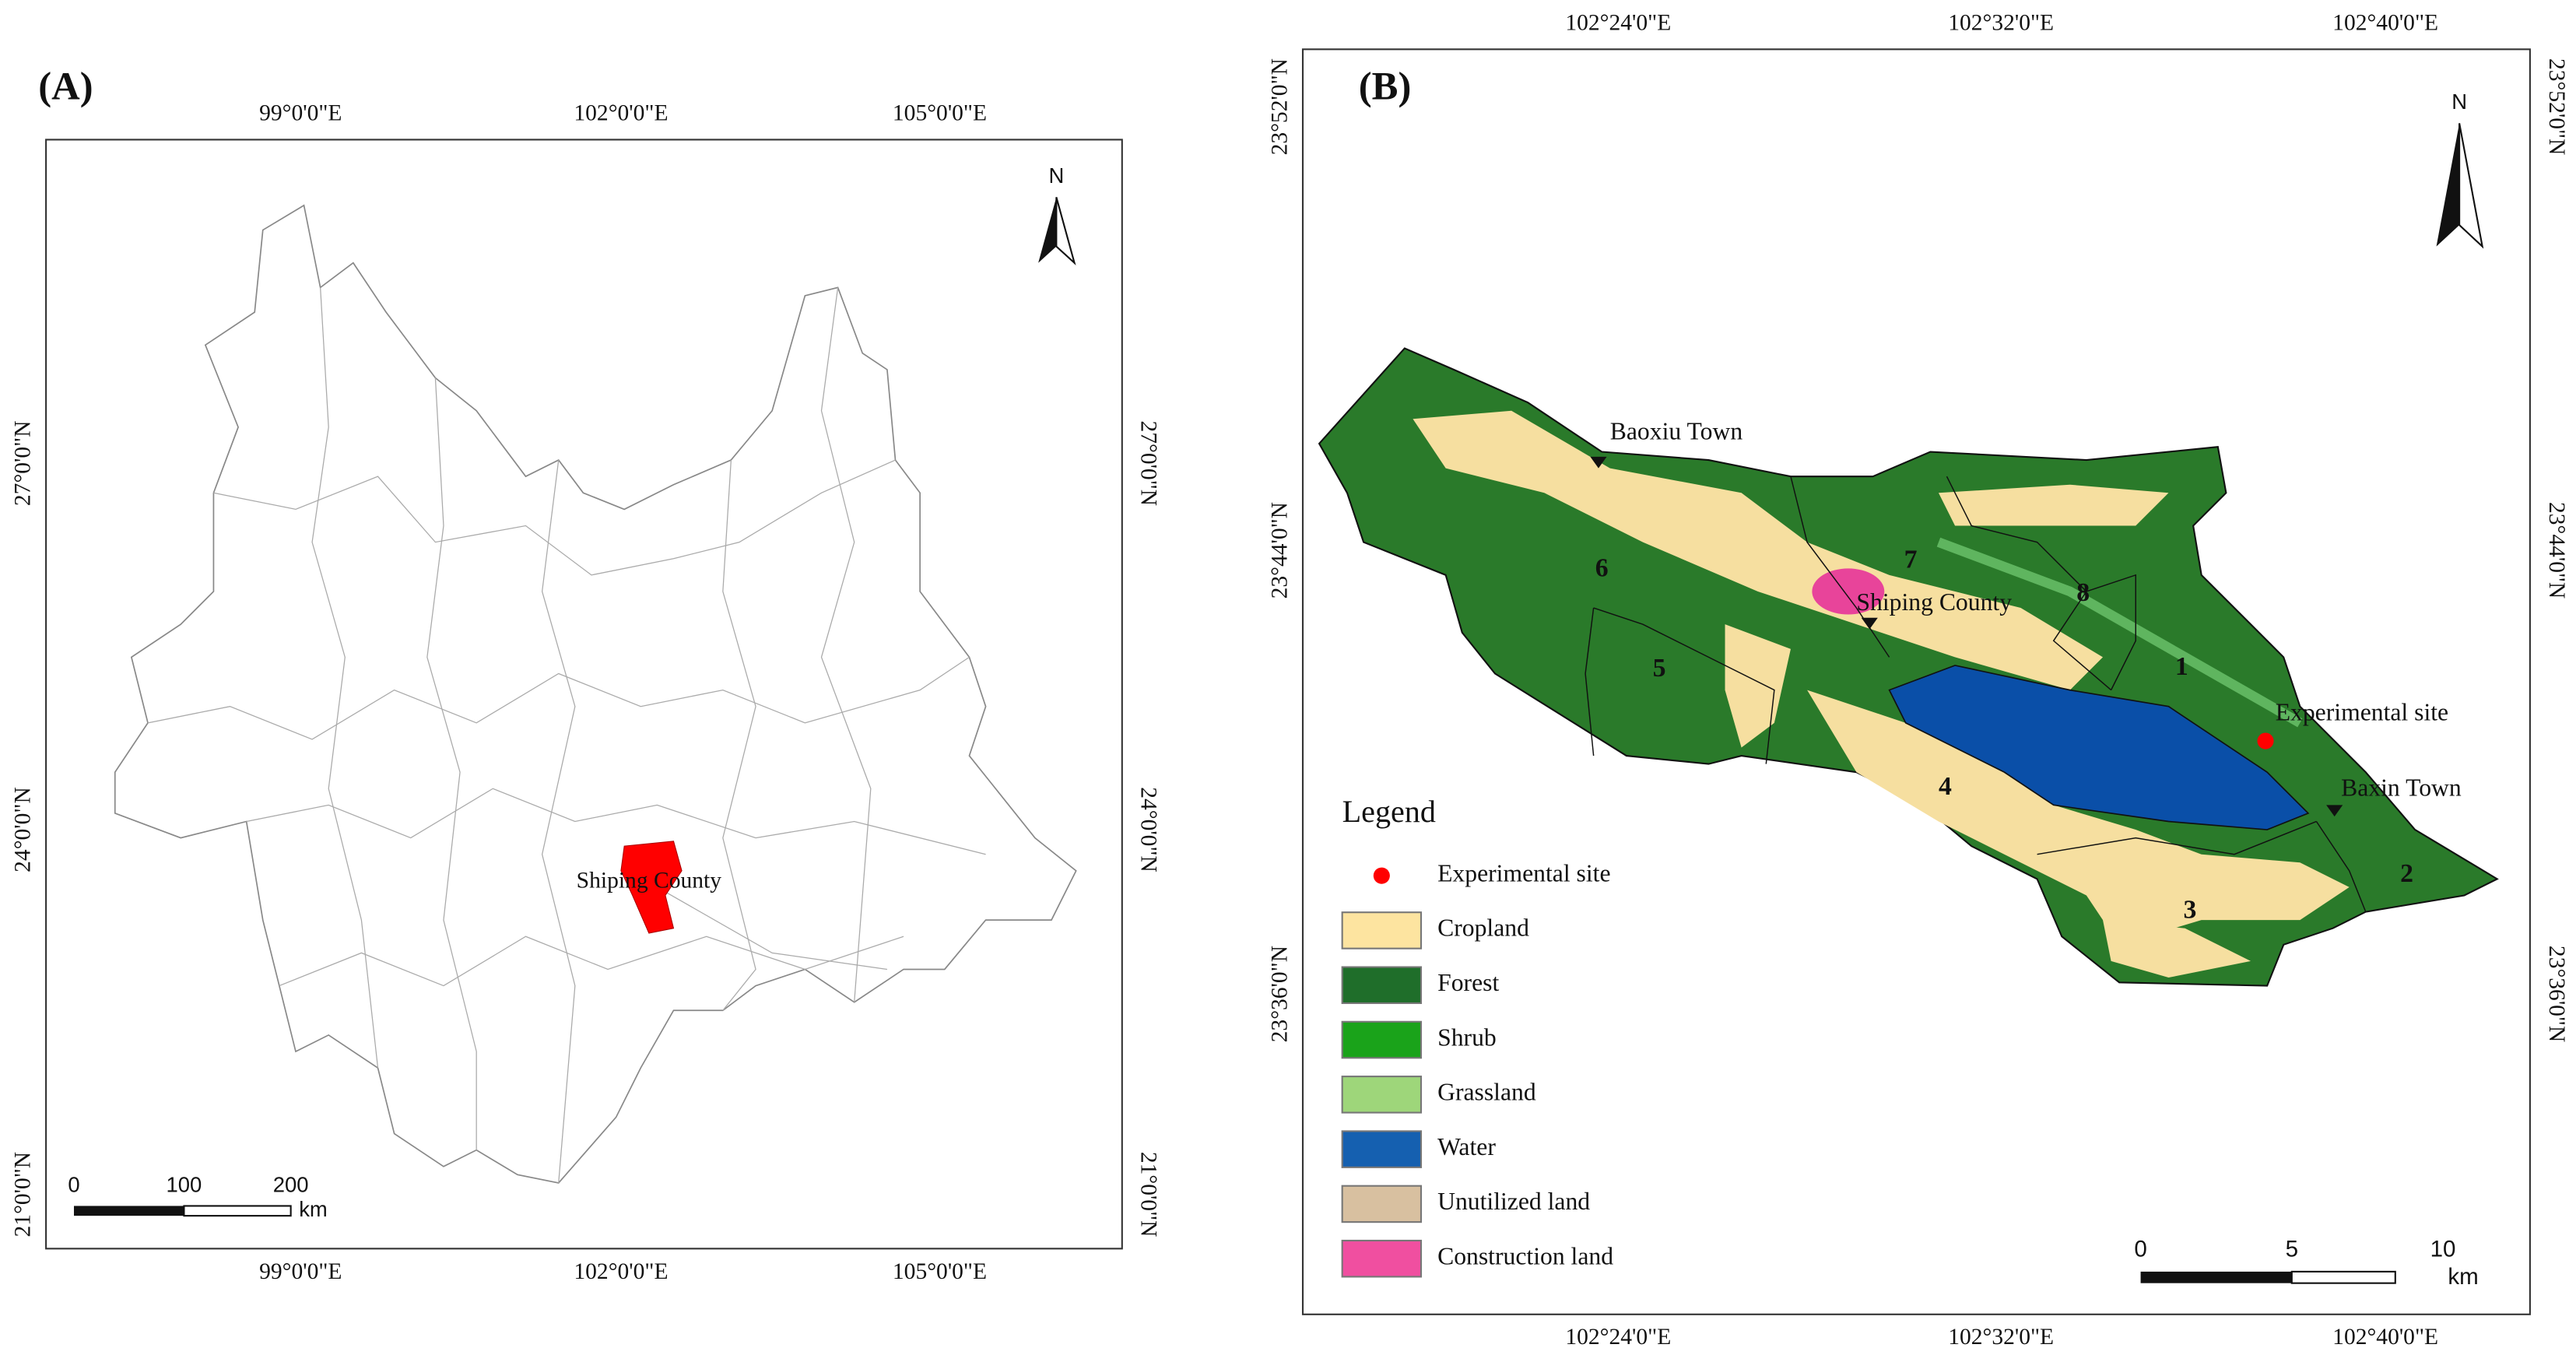 This screenshot has height=1362, width=2576. I want to click on subbasin-number: 3, so click(2190, 909).